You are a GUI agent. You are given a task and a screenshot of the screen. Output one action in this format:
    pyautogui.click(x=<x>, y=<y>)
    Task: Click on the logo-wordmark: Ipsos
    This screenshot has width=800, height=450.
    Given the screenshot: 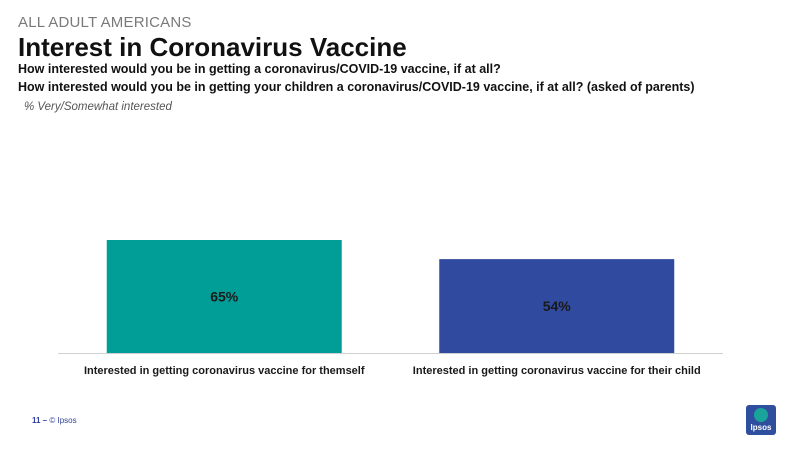 What is the action you would take?
    pyautogui.click(x=761, y=427)
    